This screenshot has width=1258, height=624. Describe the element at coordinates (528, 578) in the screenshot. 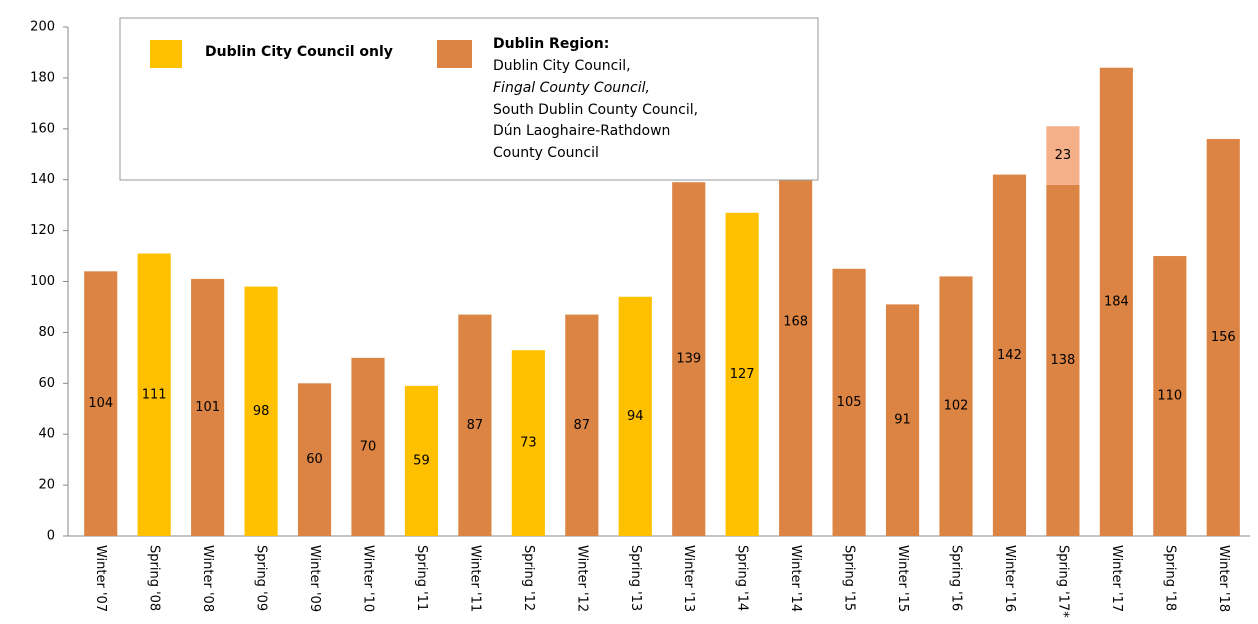

I see `x-tick-label: Spring '12` at that location.